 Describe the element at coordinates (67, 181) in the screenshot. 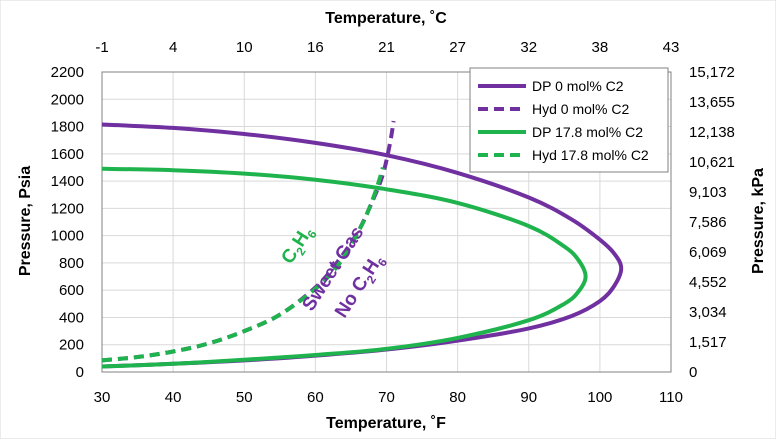

I see `y-left-tick-label: 1400` at that location.